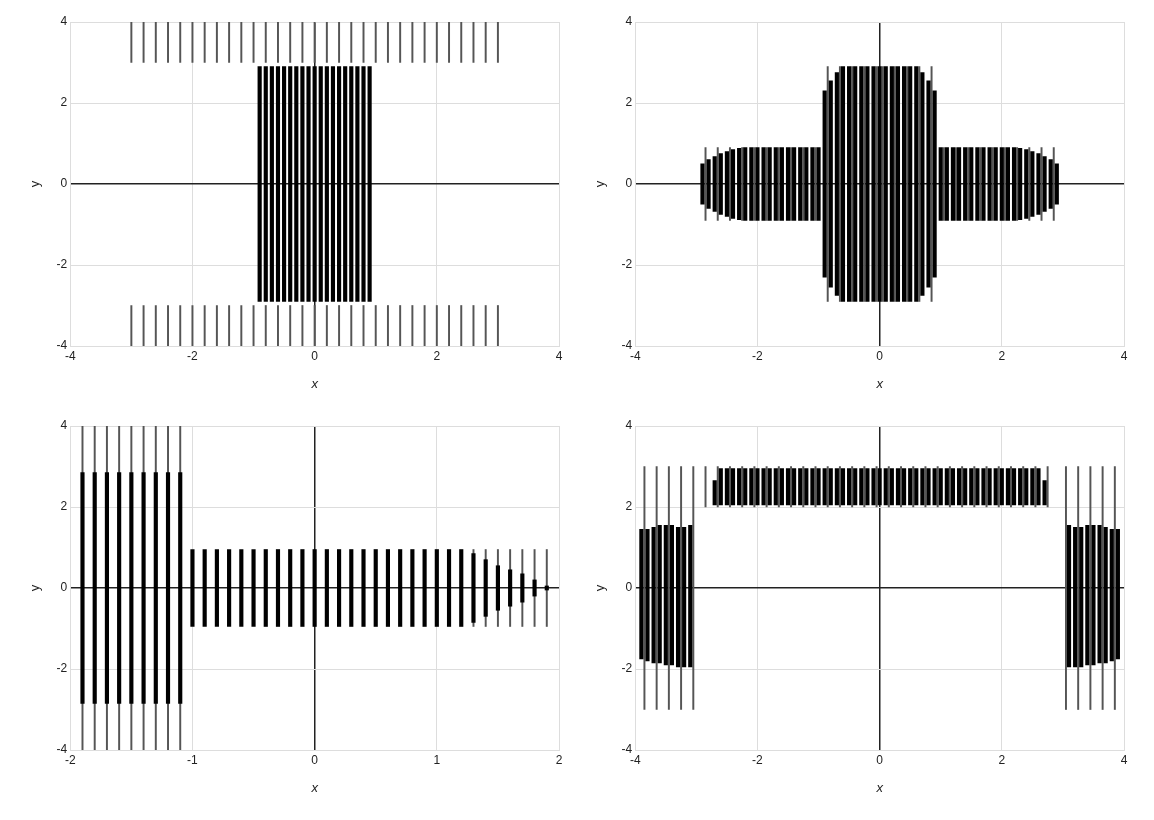 This screenshot has height=820, width=1154. I want to click on x-tick-label: 2, so click(1002, 355).